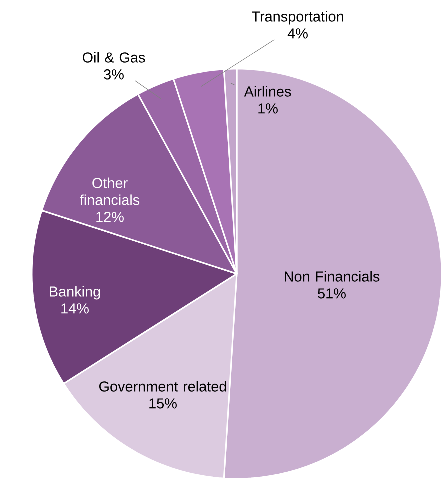  I want to click on slice-label: Government related, so click(163, 386).